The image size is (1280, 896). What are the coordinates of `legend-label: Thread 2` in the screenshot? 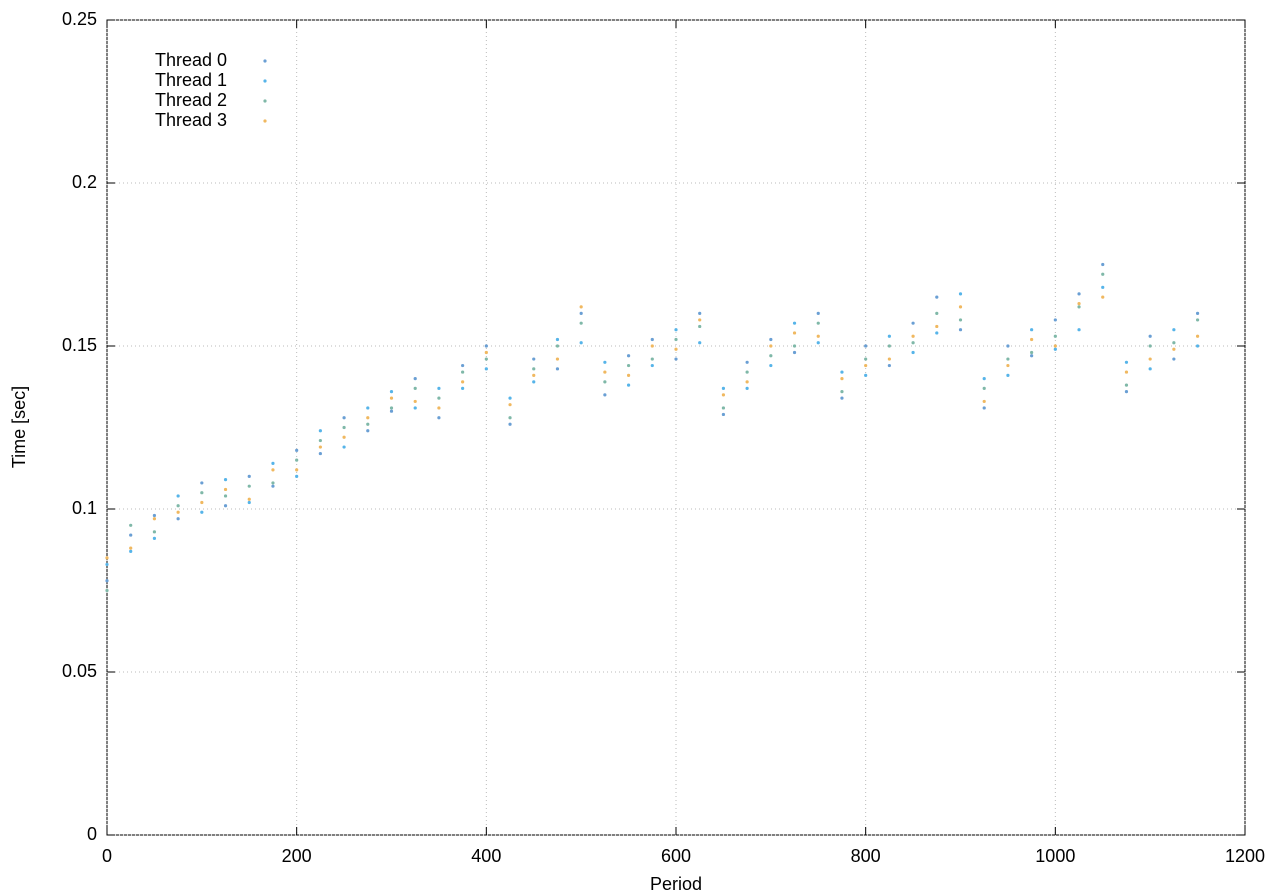 It's located at (191, 100).